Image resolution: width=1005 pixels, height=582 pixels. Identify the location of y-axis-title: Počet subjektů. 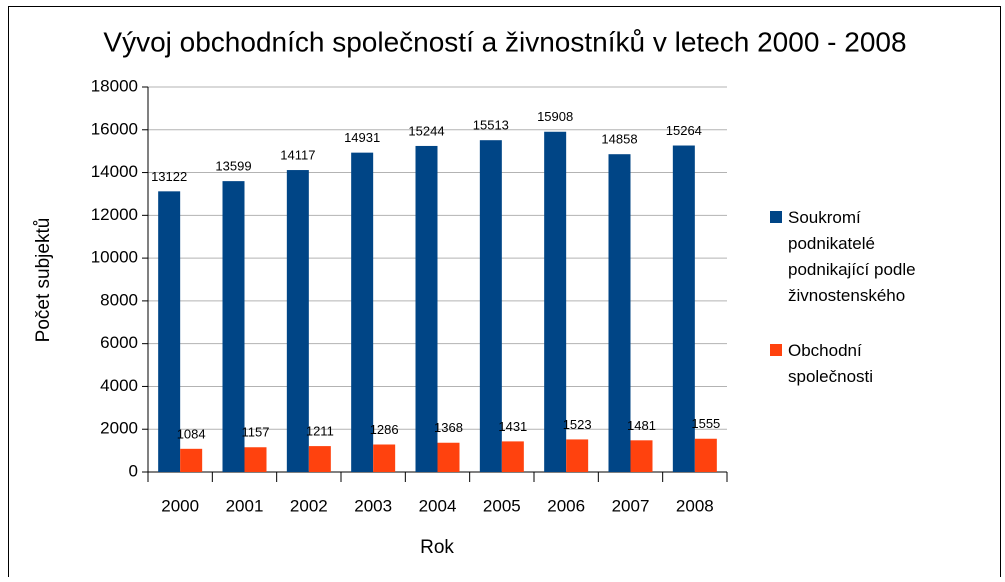
(43, 280).